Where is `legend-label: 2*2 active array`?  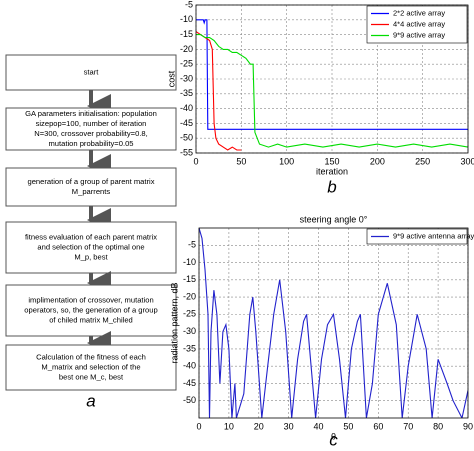
legend-label: 2*2 active array is located at coordinates (419, 12).